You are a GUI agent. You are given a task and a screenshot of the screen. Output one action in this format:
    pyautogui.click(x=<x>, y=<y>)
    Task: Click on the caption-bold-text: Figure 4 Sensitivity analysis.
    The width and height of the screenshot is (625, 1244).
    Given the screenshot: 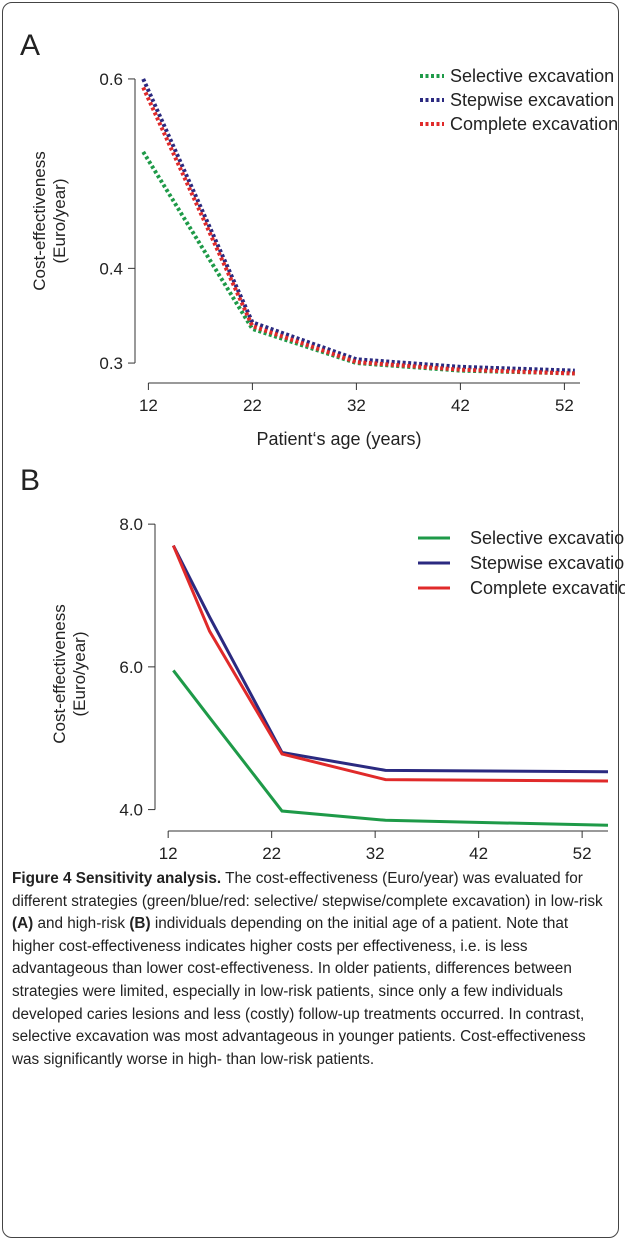 What is the action you would take?
    pyautogui.click(x=117, y=878)
    